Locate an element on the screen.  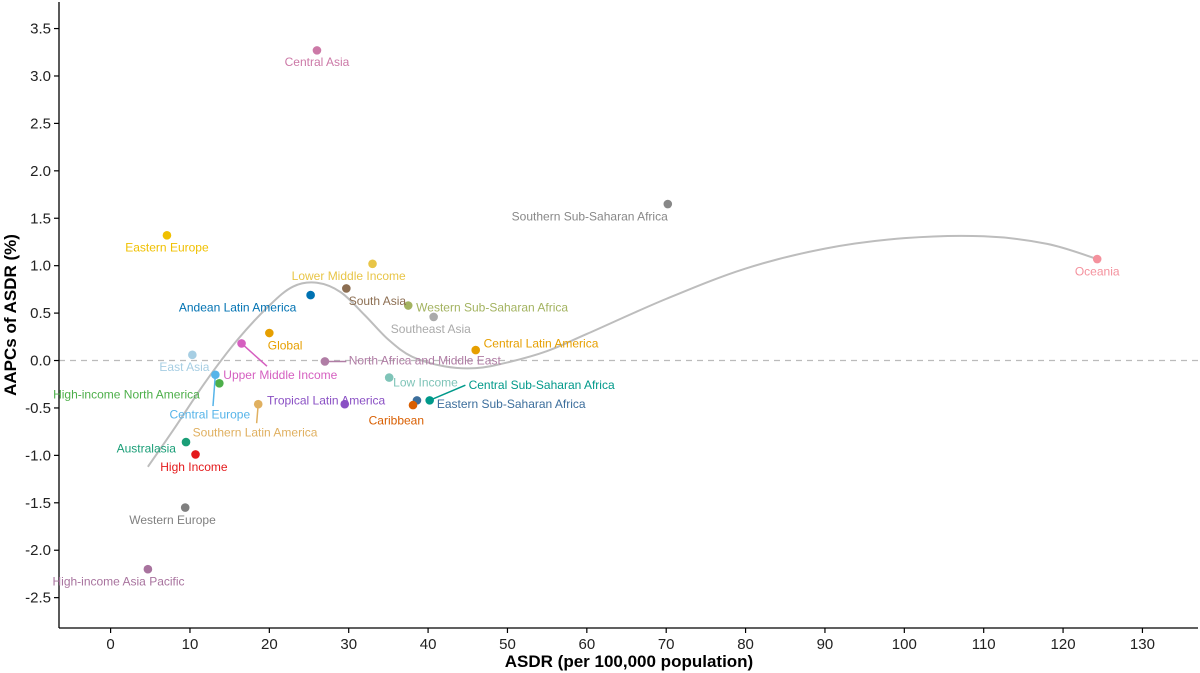
point-label: High-income Asia Pacific is located at coordinates (118, 582).